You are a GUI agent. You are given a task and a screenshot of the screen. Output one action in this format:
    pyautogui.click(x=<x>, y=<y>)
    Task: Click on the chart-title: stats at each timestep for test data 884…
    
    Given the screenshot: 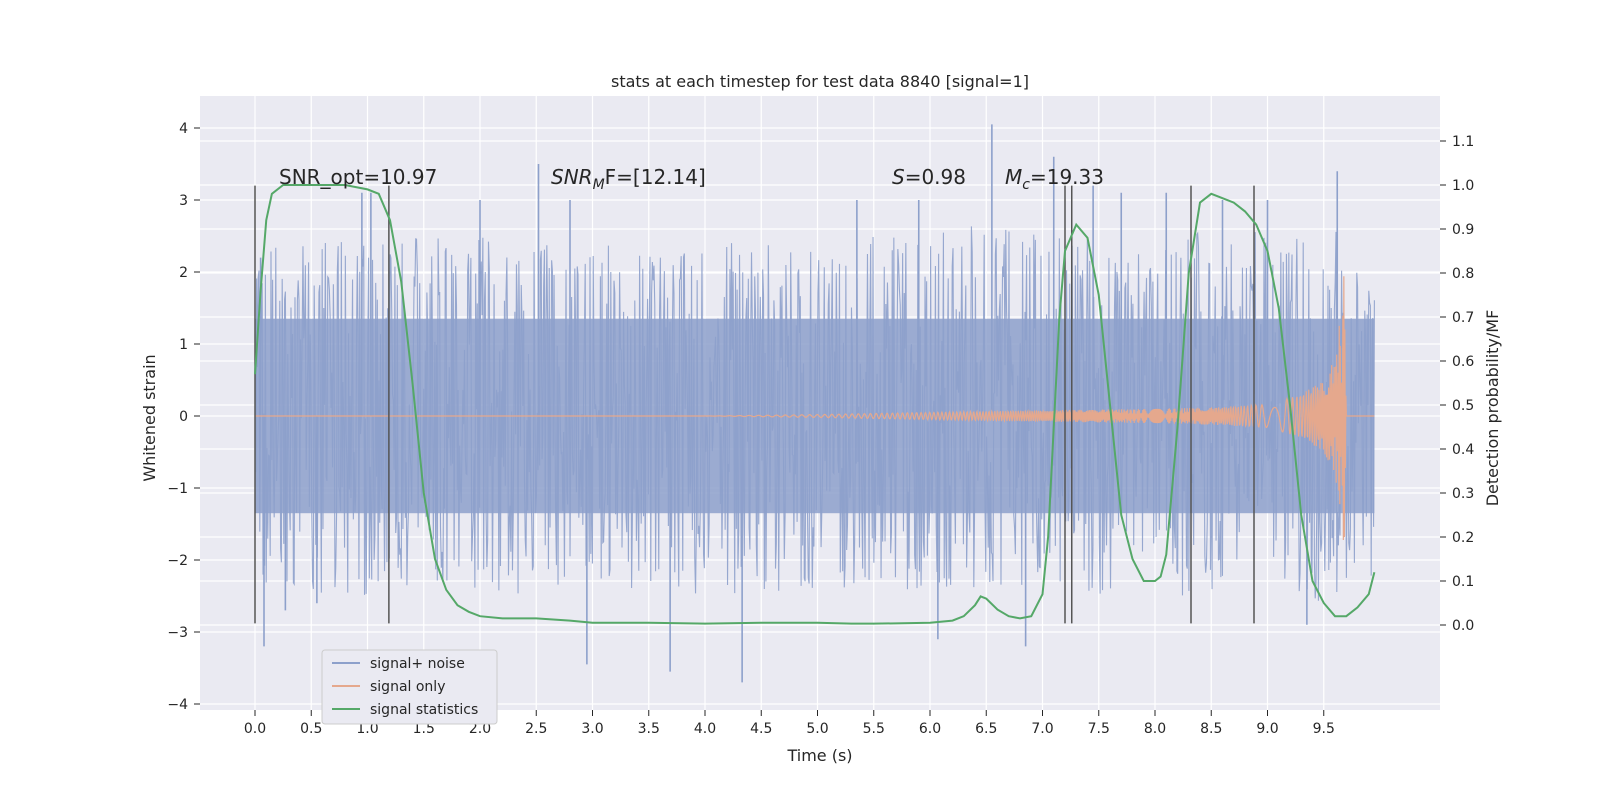 What is the action you would take?
    pyautogui.click(x=820, y=81)
    